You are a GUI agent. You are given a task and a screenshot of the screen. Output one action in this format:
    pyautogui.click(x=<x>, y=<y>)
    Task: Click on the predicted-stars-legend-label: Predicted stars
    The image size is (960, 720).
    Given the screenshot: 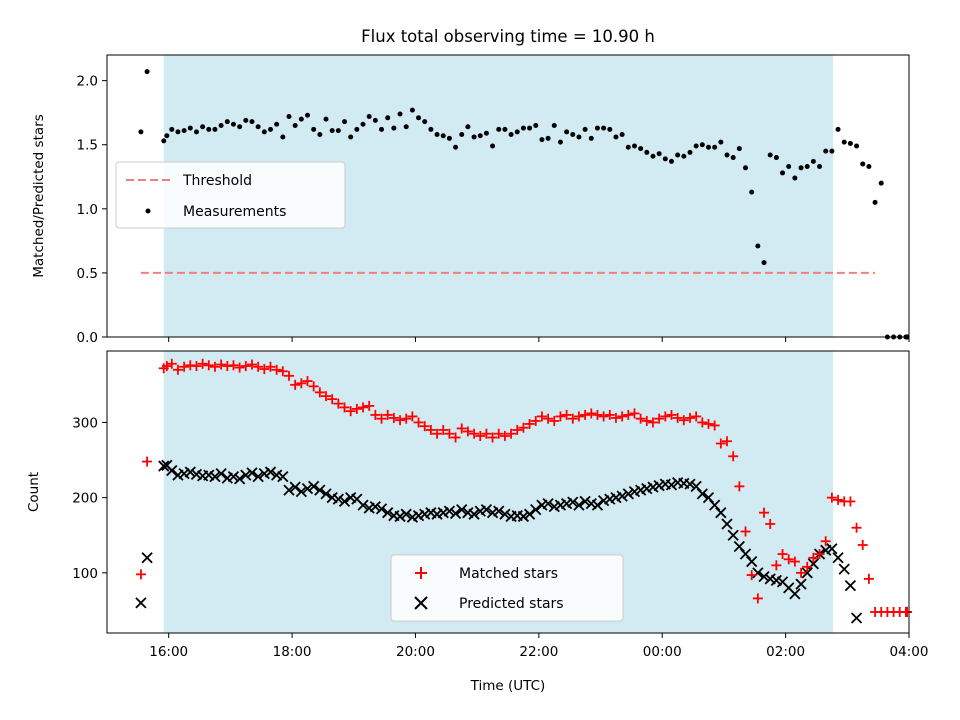 What is the action you would take?
    pyautogui.click(x=511, y=604)
    